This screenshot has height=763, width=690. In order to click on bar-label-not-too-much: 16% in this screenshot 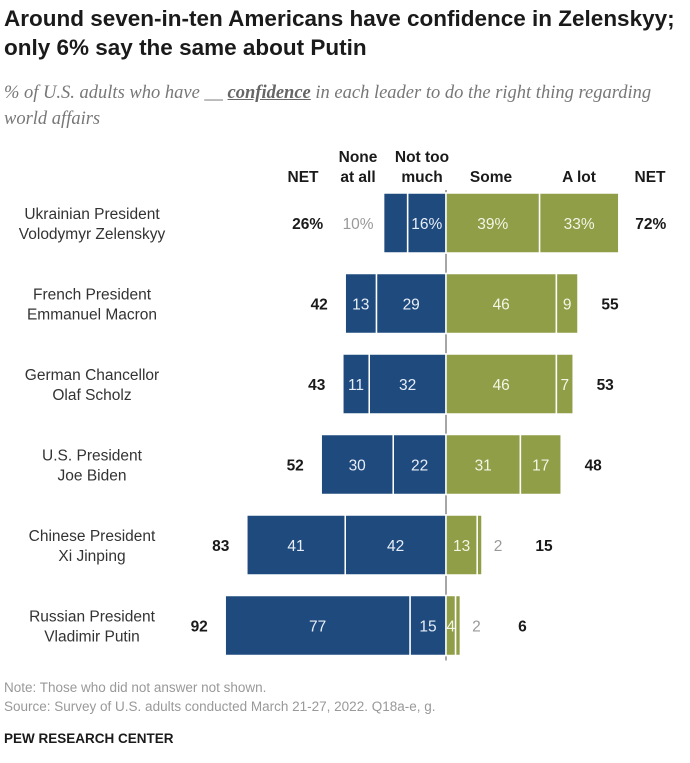, I will do `click(426, 224)`.